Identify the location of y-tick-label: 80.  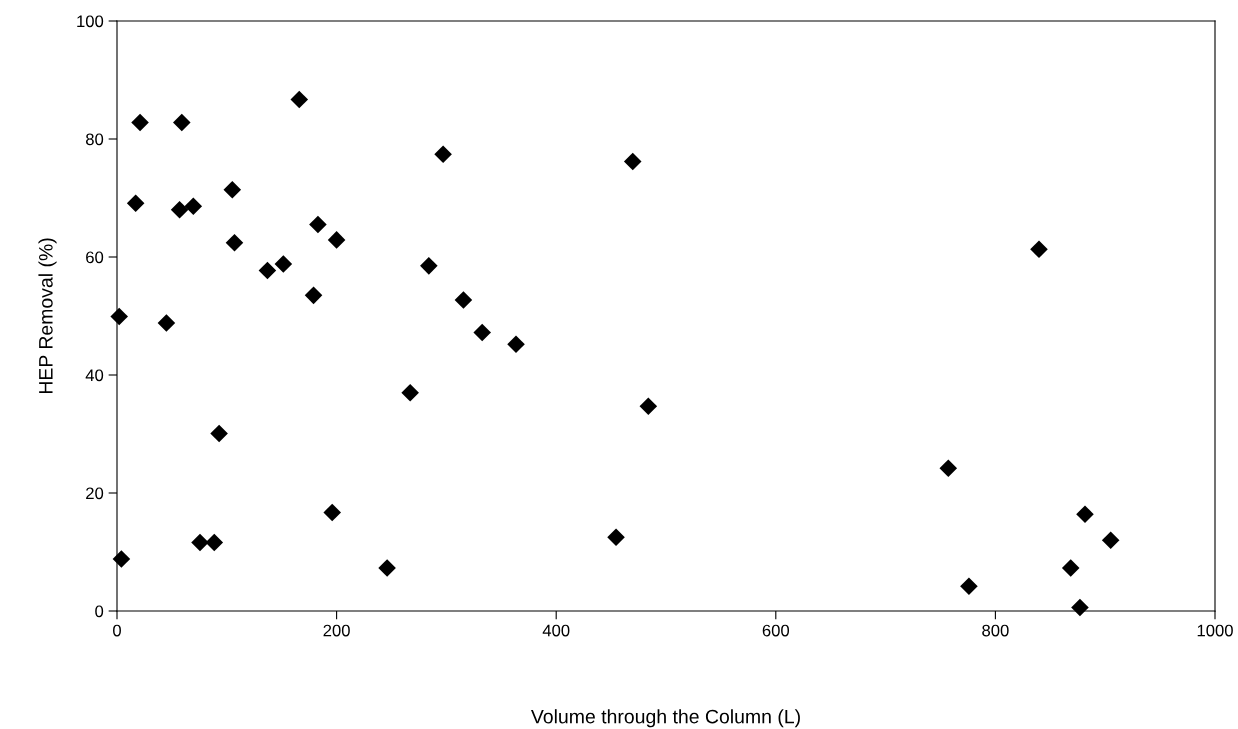
(94, 139).